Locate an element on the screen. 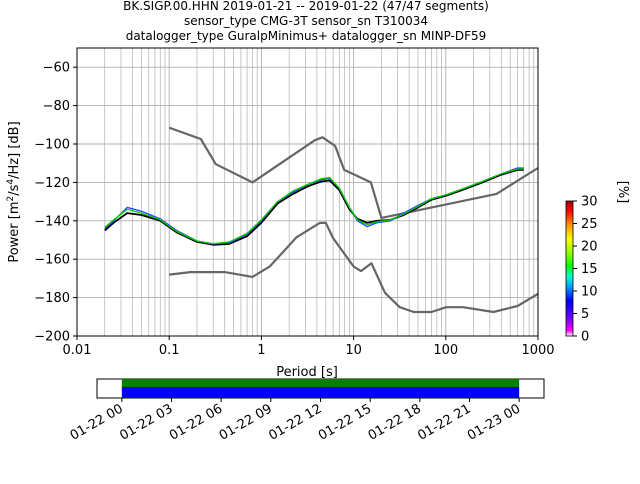 This screenshot has height=484, width=640. timeline-coverage-bottom is located at coordinates (320, 392).